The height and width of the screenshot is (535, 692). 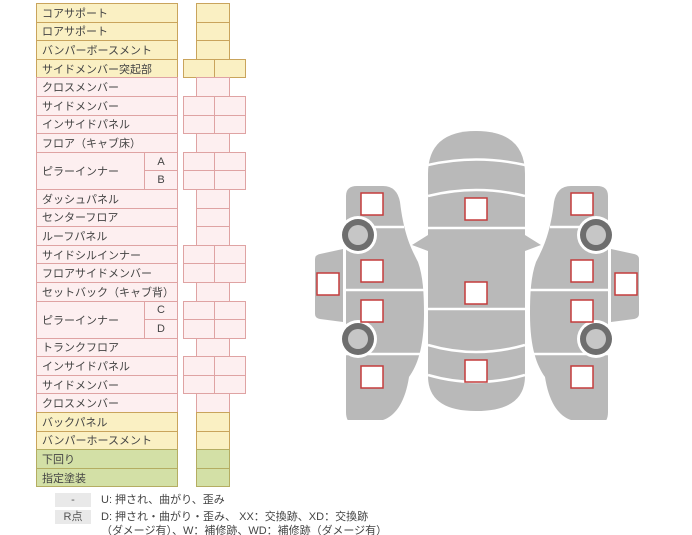 I want to click on right-front-door-point, so click(x=582, y=271).